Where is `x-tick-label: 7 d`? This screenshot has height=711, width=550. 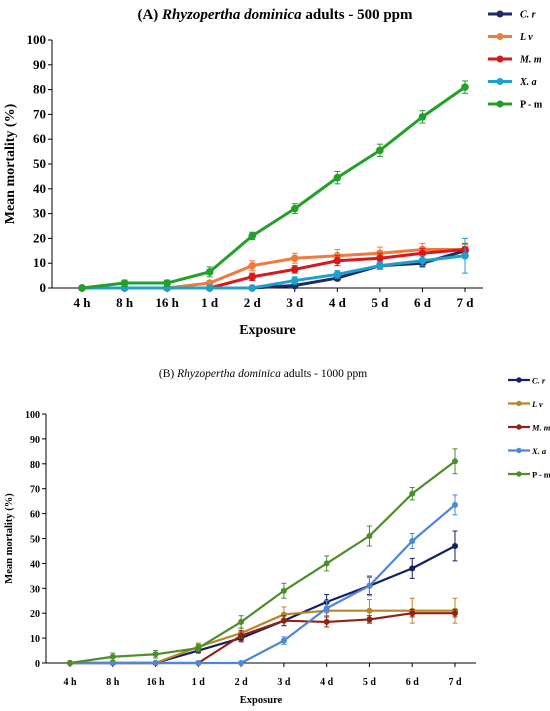
x-tick-label: 7 d is located at coordinates (466, 302).